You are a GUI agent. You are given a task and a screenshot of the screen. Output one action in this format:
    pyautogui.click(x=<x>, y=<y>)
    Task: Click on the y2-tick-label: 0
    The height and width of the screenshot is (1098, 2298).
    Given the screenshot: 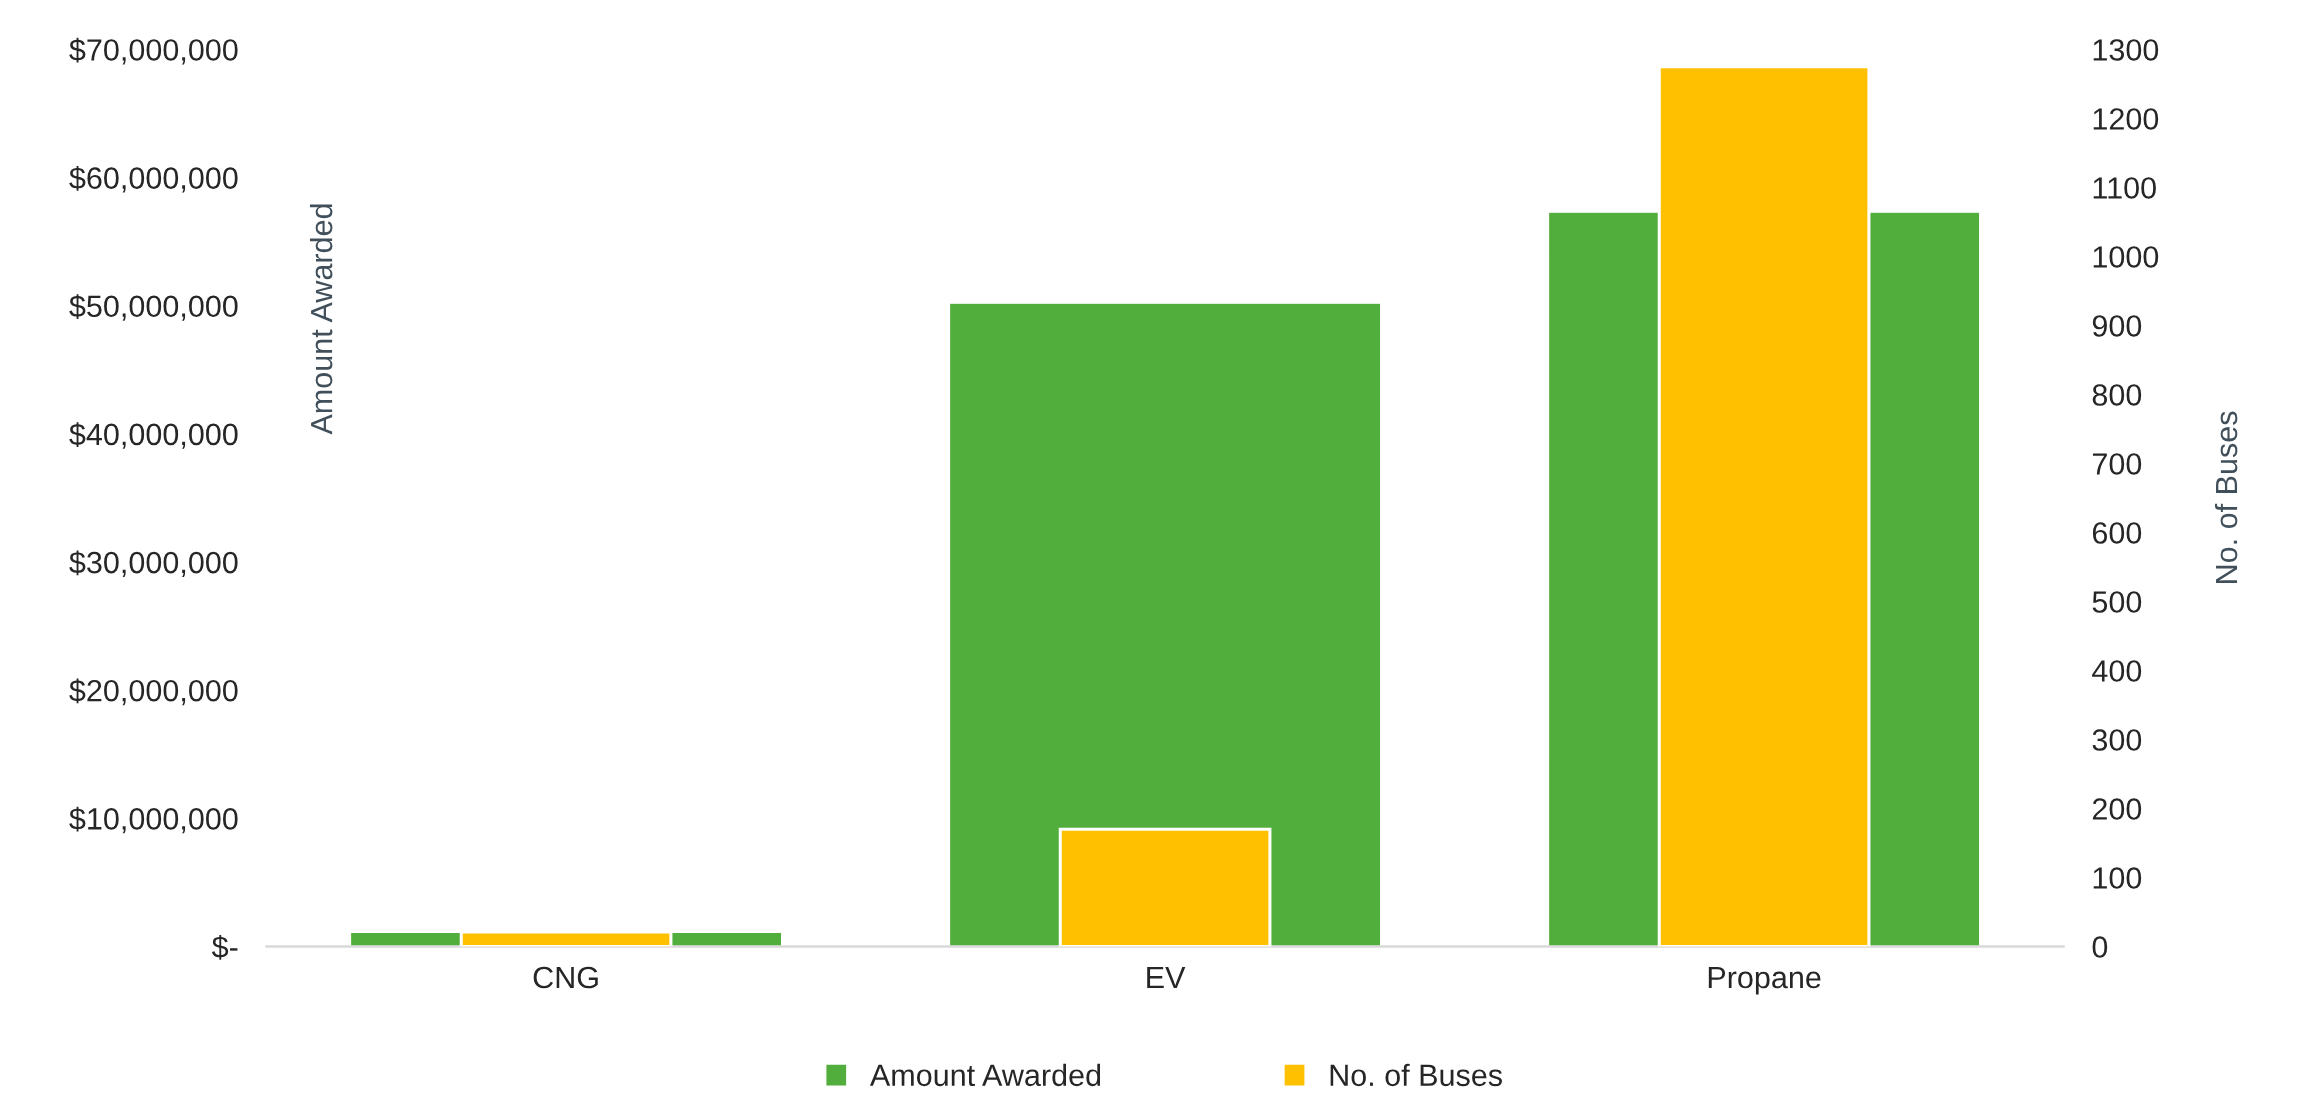 What is the action you would take?
    pyautogui.click(x=2100, y=947)
    